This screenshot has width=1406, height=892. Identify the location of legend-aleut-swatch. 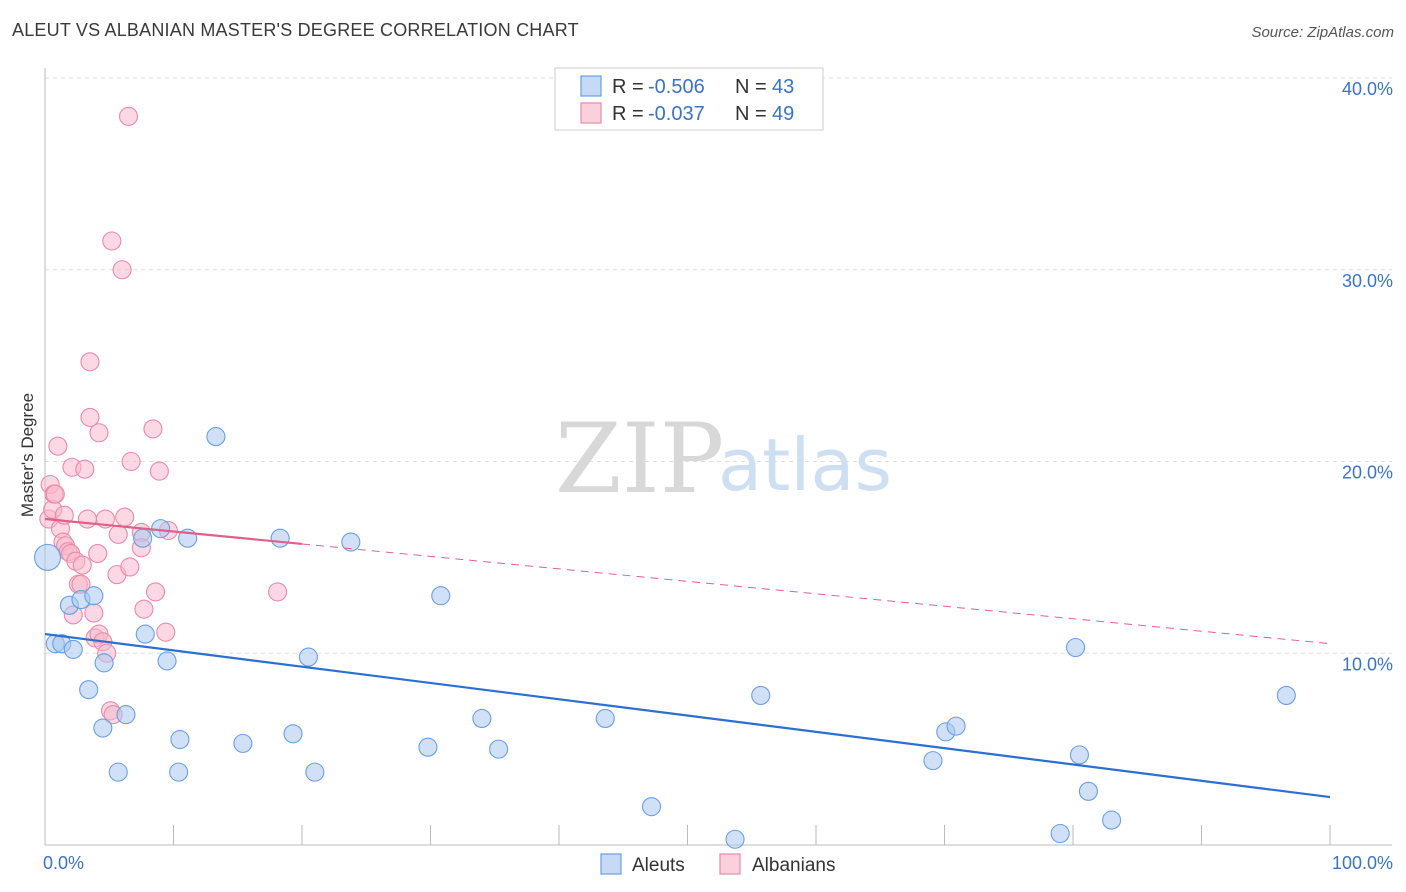
(591, 86).